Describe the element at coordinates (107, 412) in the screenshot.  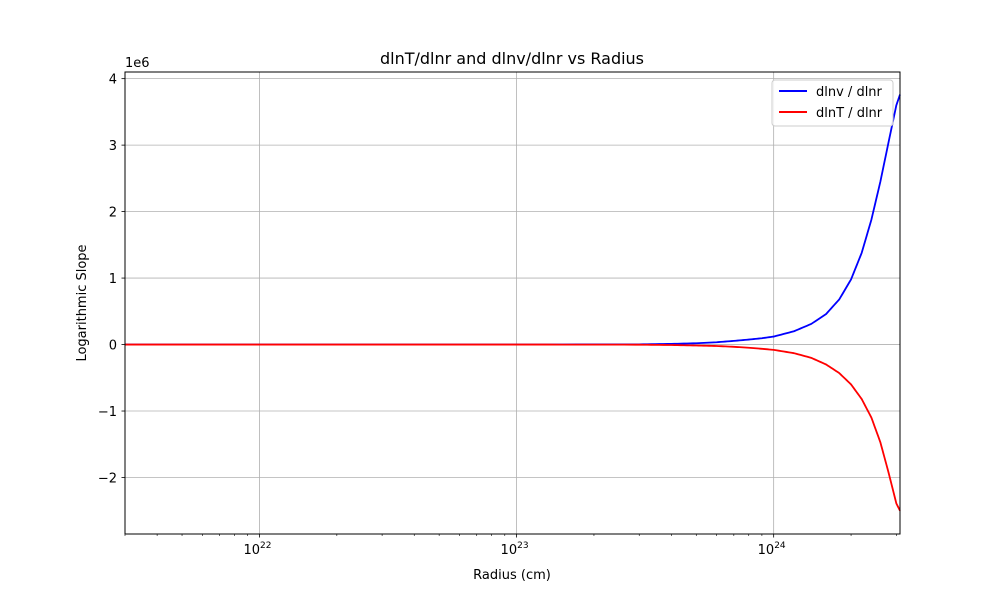
I see `y-tick-label: −1` at that location.